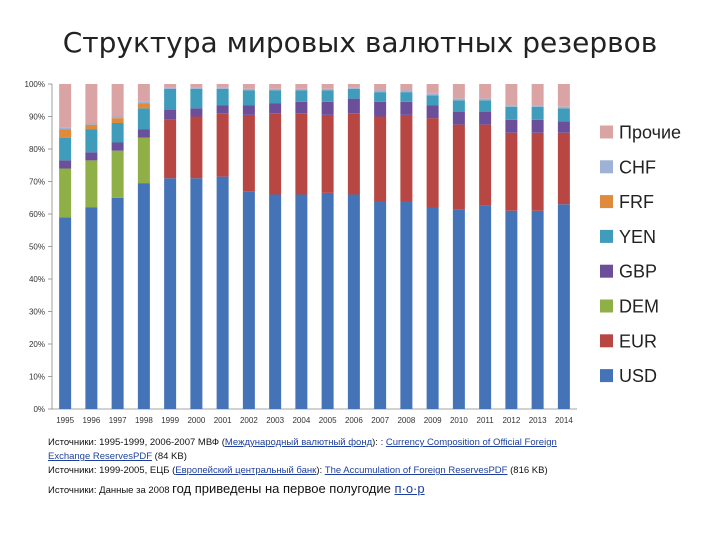 Image resolution: width=720 pixels, height=540 pixels. Describe the element at coordinates (143, 133) in the screenshot. I see `bar-segment-gbp-1998` at that location.